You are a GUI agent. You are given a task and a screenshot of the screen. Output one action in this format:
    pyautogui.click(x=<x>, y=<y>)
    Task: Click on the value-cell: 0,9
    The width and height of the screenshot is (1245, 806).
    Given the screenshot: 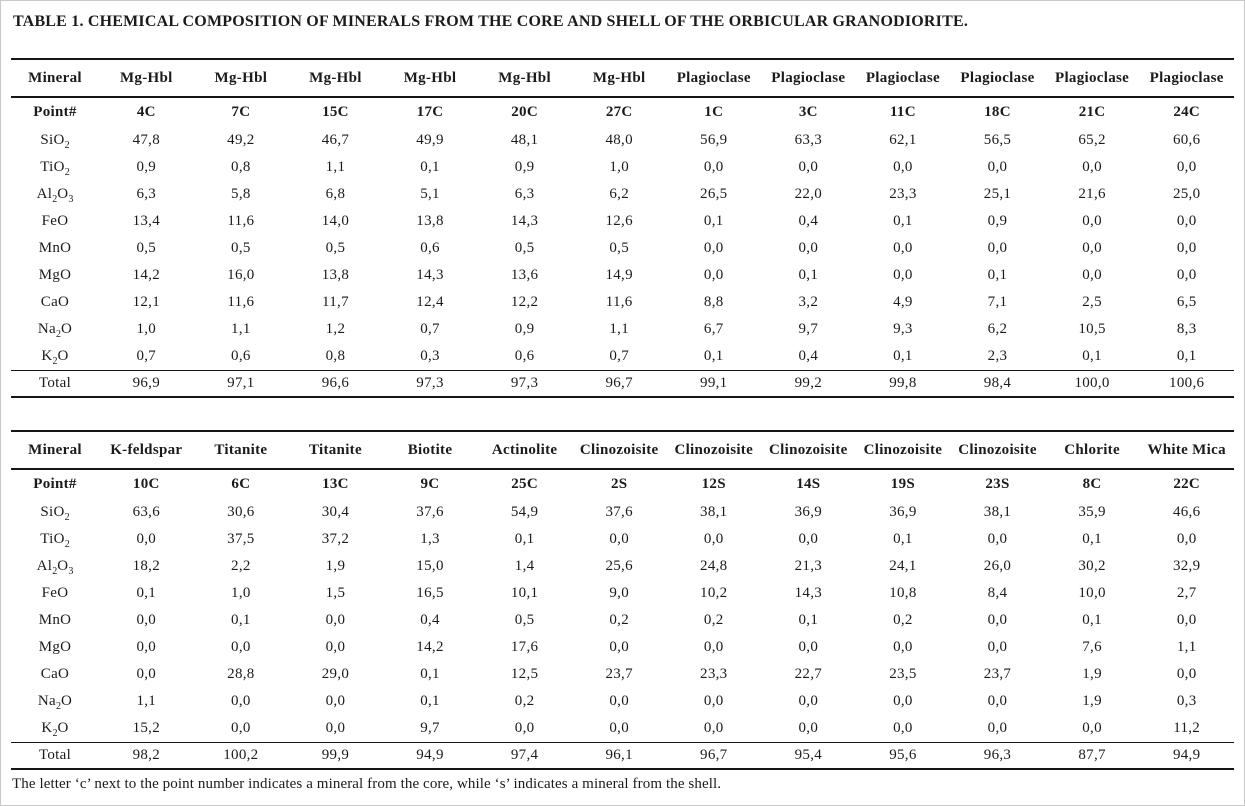 What is the action you would take?
    pyautogui.click(x=524, y=167)
    